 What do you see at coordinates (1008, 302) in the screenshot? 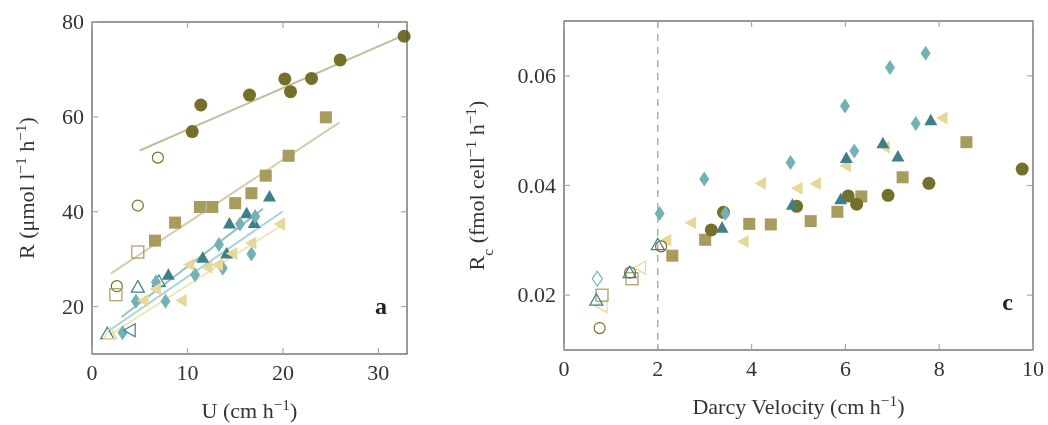
I see `annotation: c` at bounding box center [1008, 302].